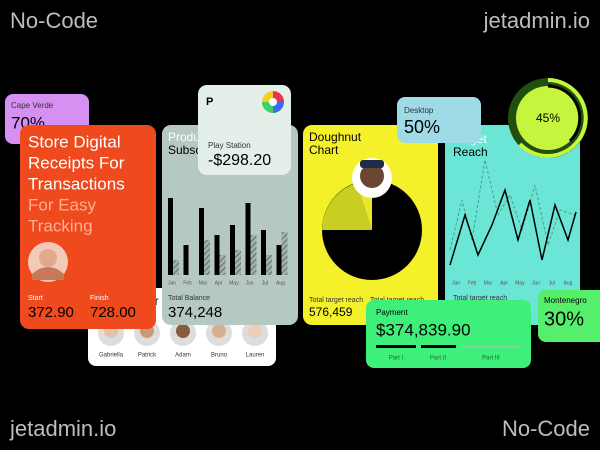 This screenshot has width=600, height=450. Describe the element at coordinates (255, 356) in the screenshot. I see `person-name: Lauren` at that location.